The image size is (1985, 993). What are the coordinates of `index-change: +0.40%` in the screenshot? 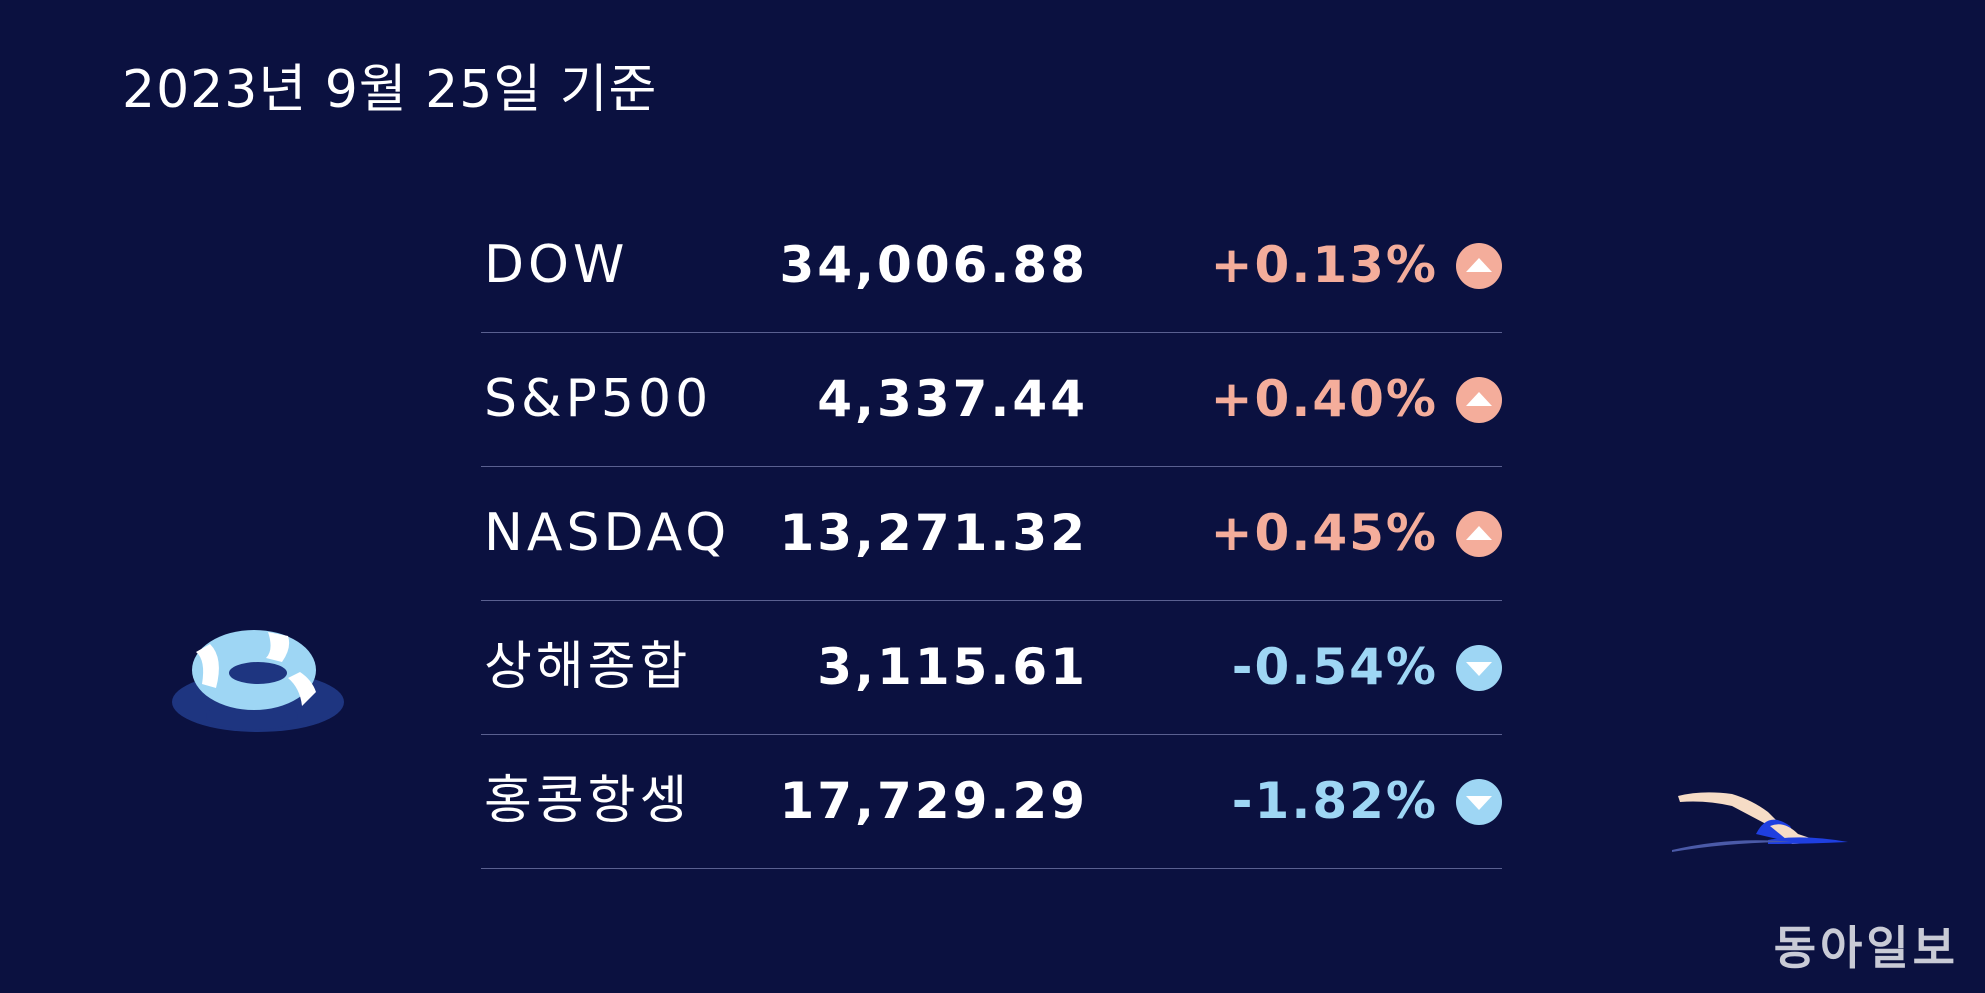 It's located at (1324, 399).